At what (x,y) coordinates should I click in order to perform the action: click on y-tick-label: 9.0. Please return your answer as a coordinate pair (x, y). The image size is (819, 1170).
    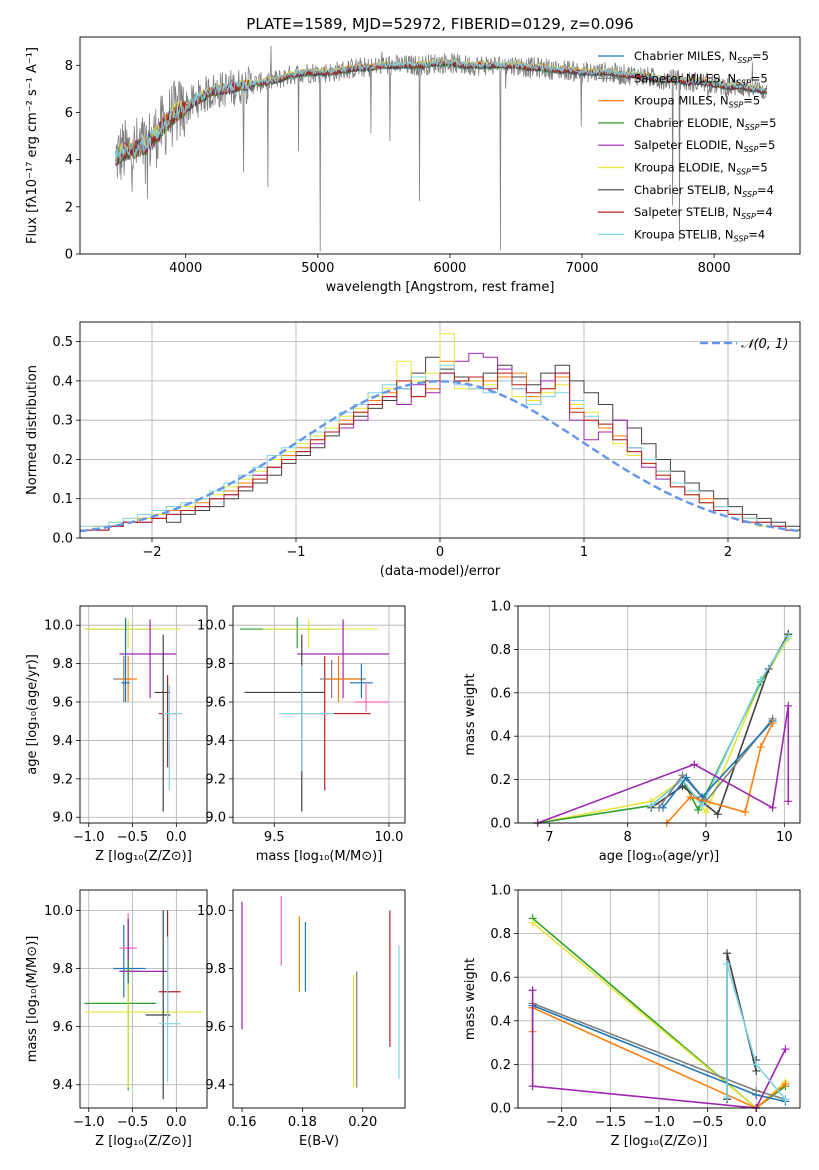
    Looking at the image, I should click on (215, 818).